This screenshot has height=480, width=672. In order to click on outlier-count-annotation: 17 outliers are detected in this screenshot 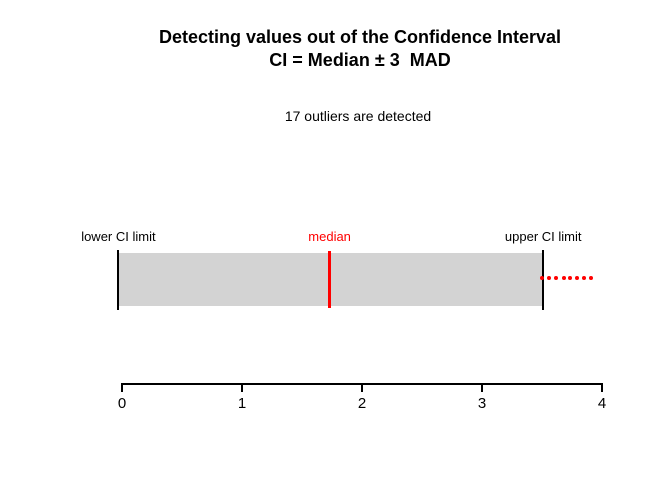, I will do `click(358, 116)`.